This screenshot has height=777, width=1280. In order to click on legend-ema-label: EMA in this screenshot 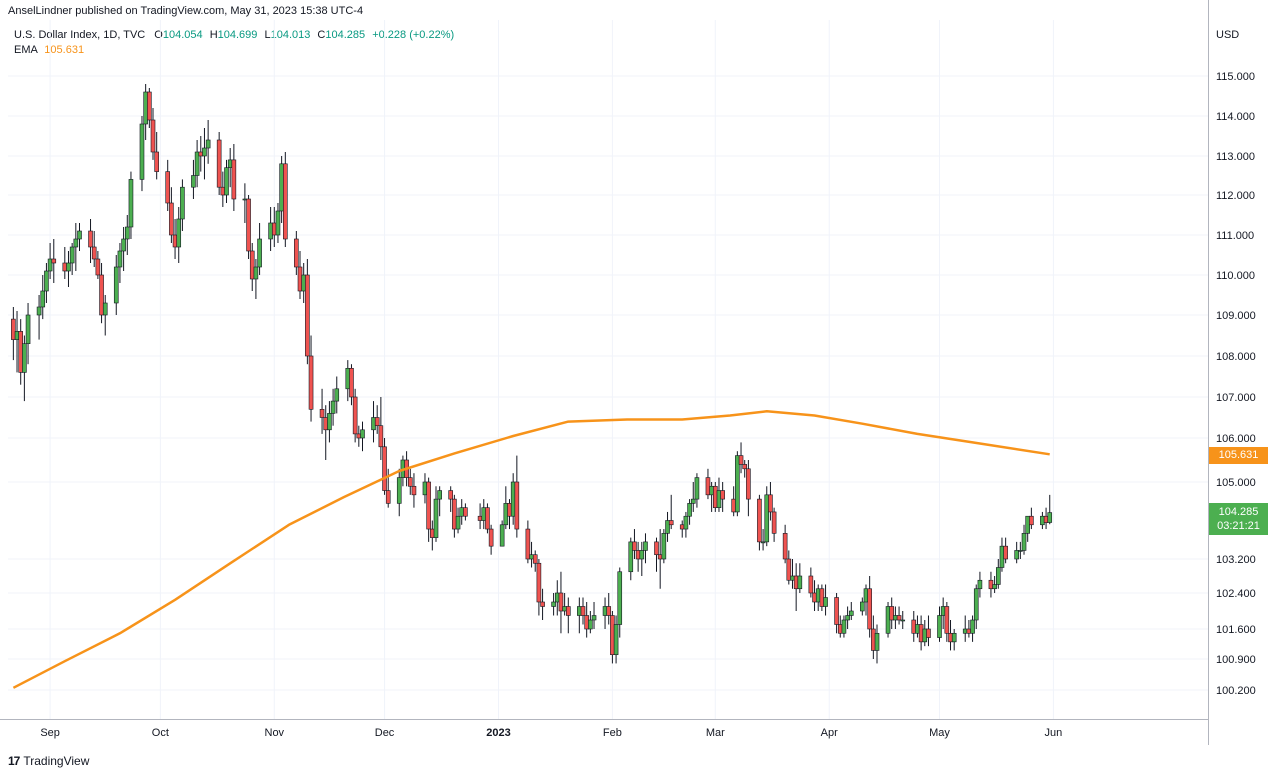, I will do `click(26, 50)`.